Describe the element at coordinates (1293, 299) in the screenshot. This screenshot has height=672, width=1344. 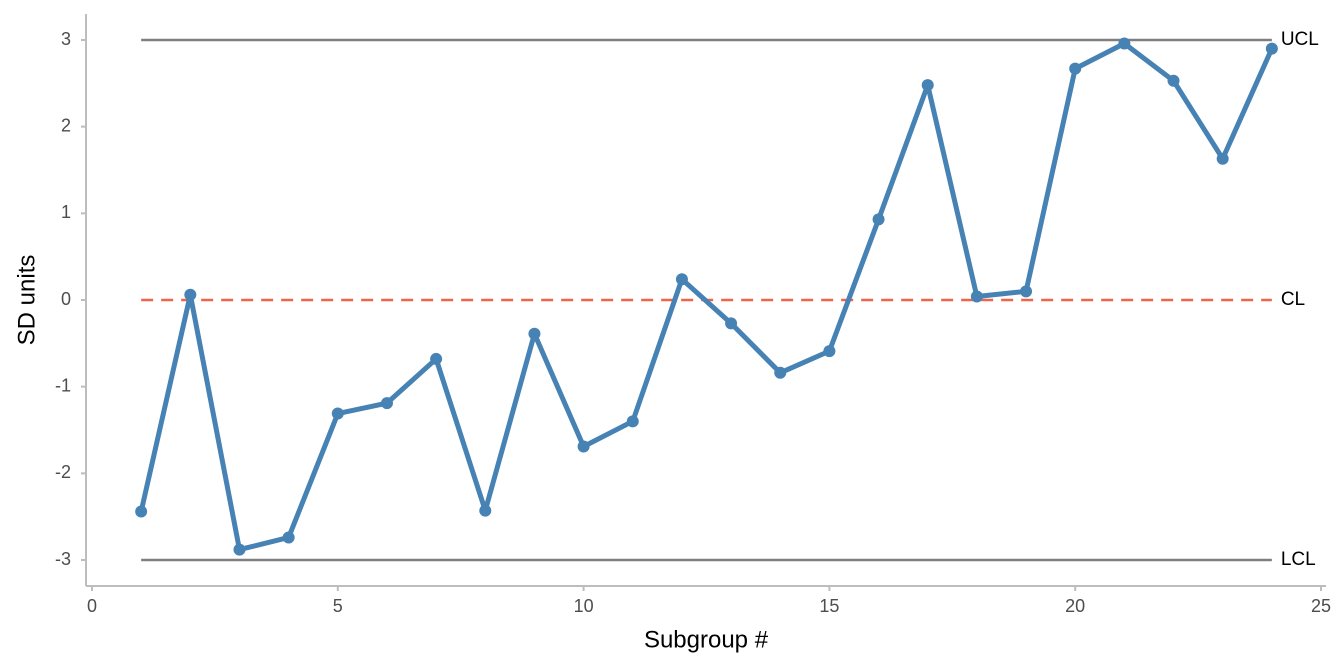
I see `limit-label: CL` at that location.